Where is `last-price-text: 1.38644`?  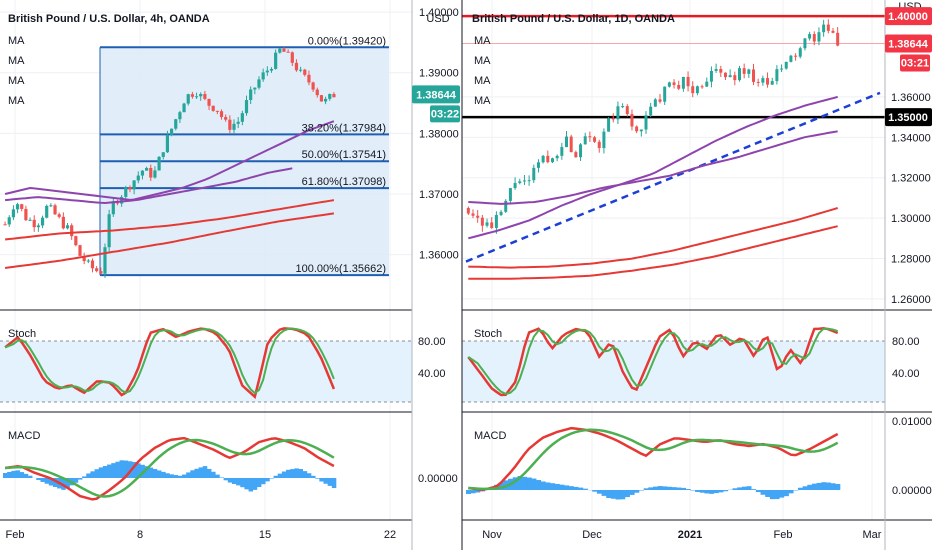 last-price-text: 1.38644 is located at coordinates (908, 45).